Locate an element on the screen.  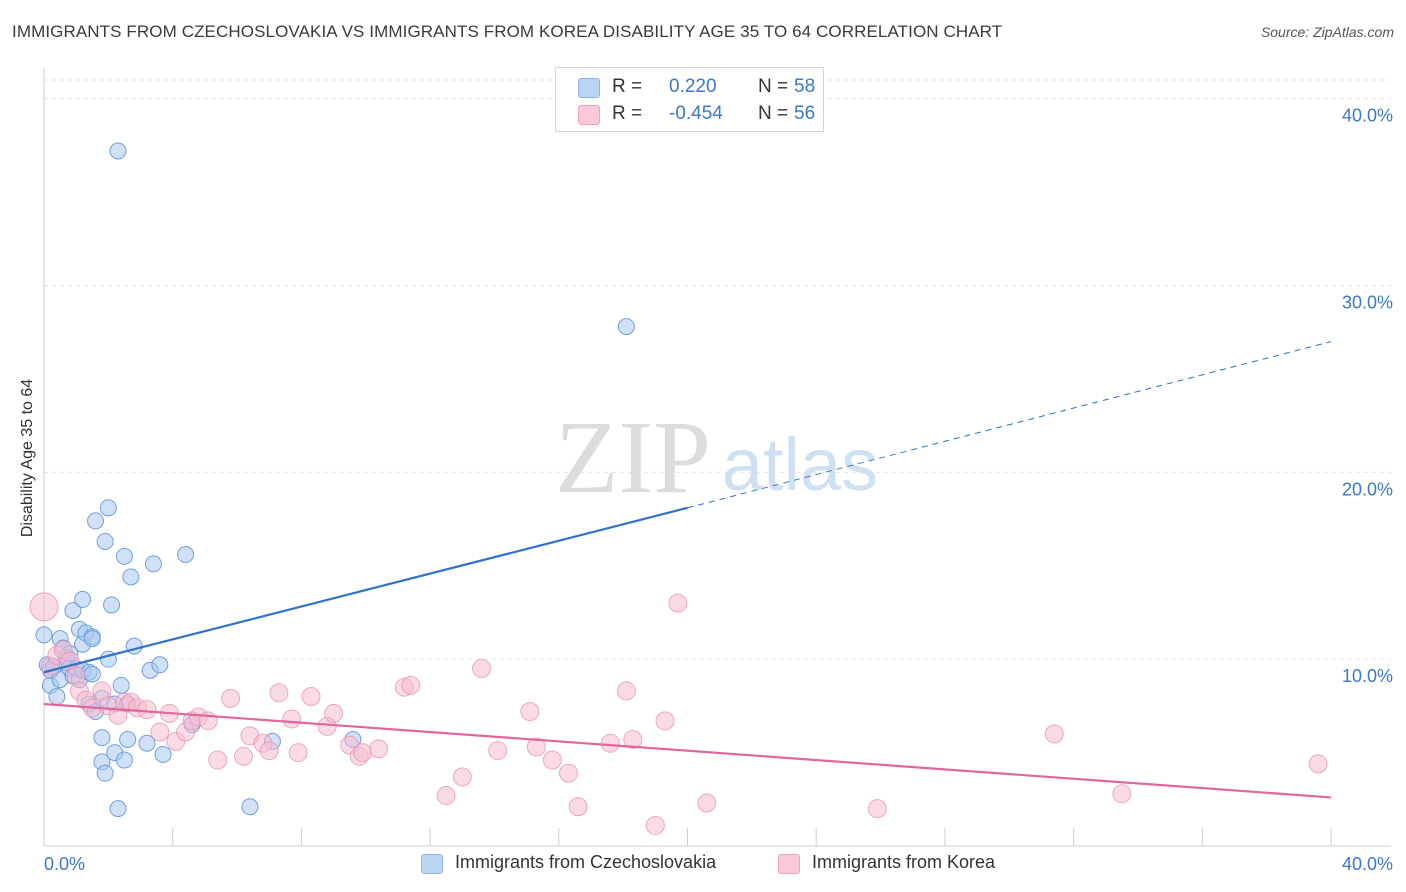
y-tick-label: 10.0% is located at coordinates (1367, 676).